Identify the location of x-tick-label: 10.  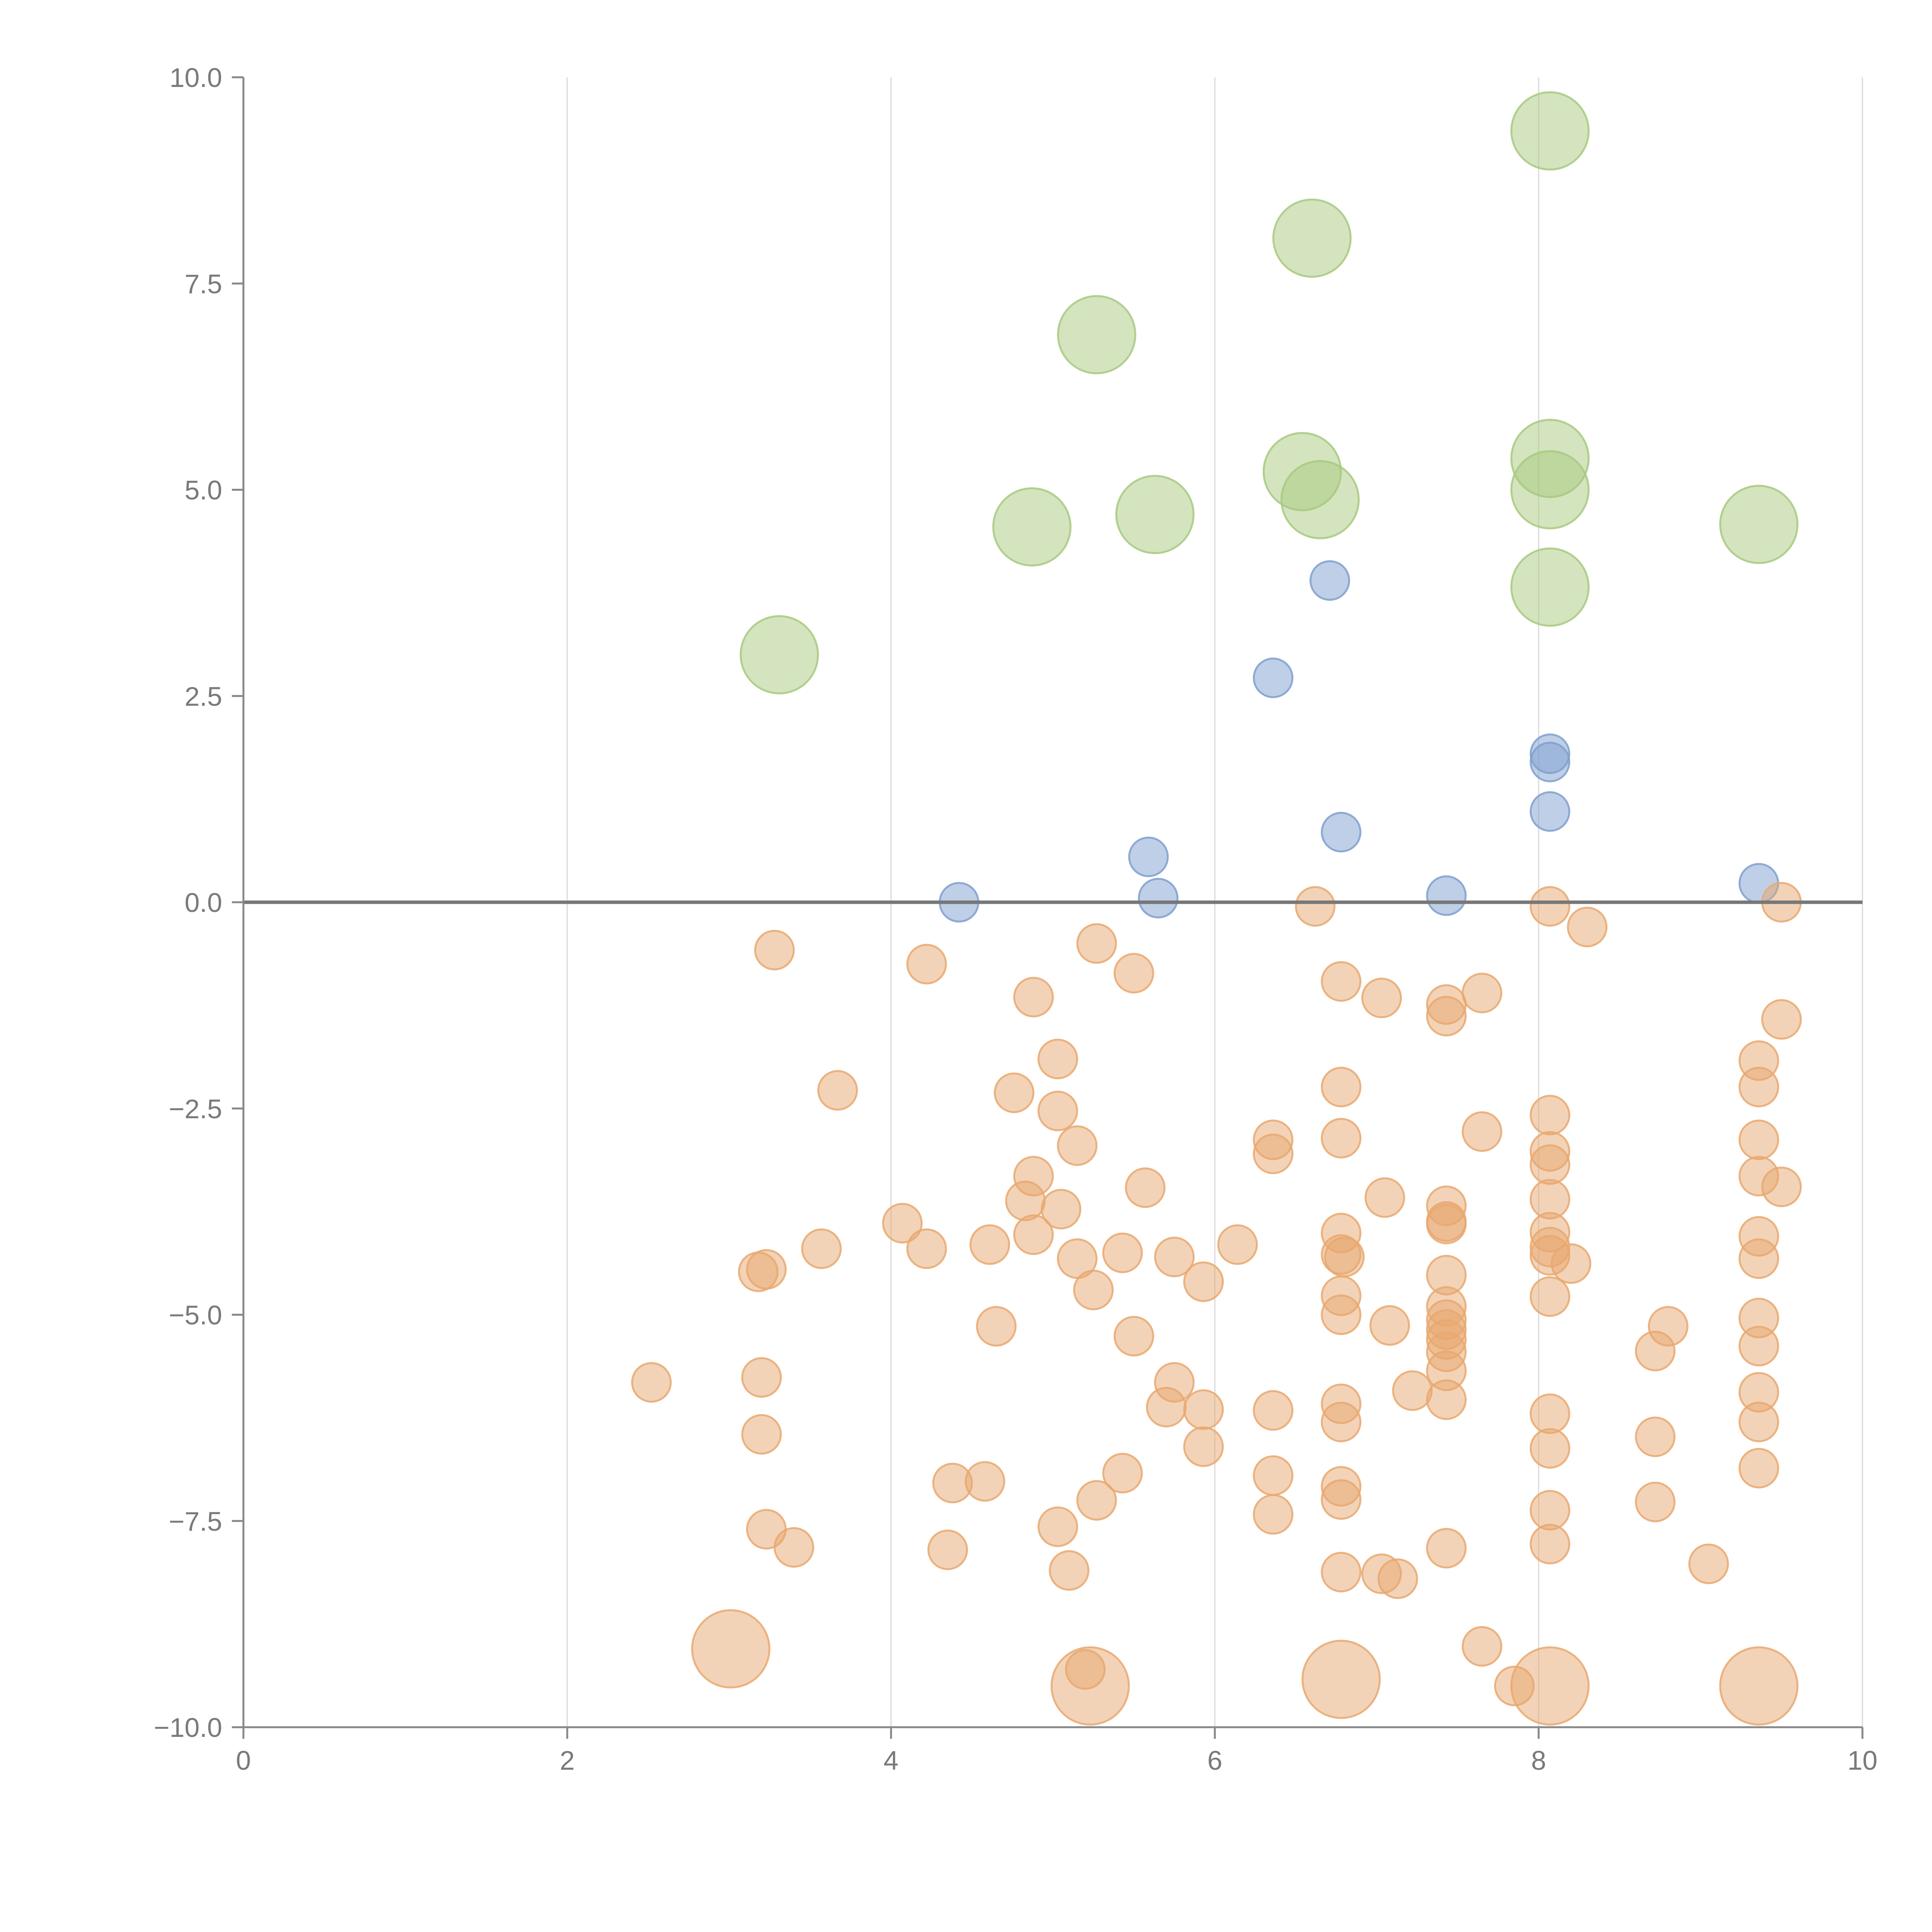
(1863, 1760).